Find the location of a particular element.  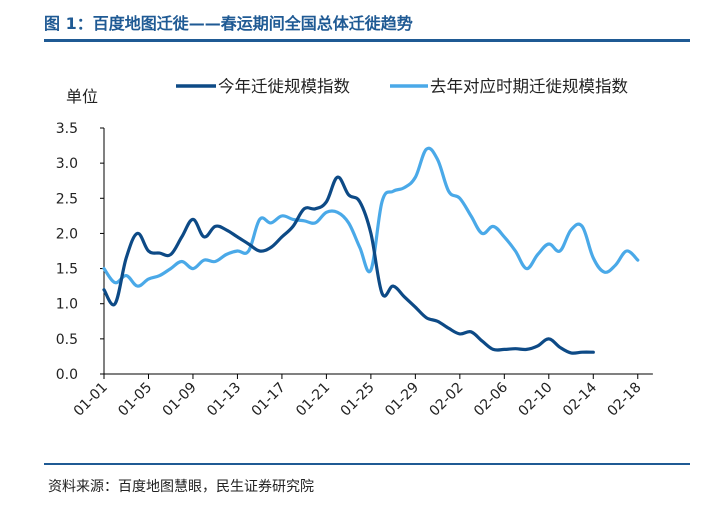

x-tick-label: 01-17 is located at coordinates (269, 400).